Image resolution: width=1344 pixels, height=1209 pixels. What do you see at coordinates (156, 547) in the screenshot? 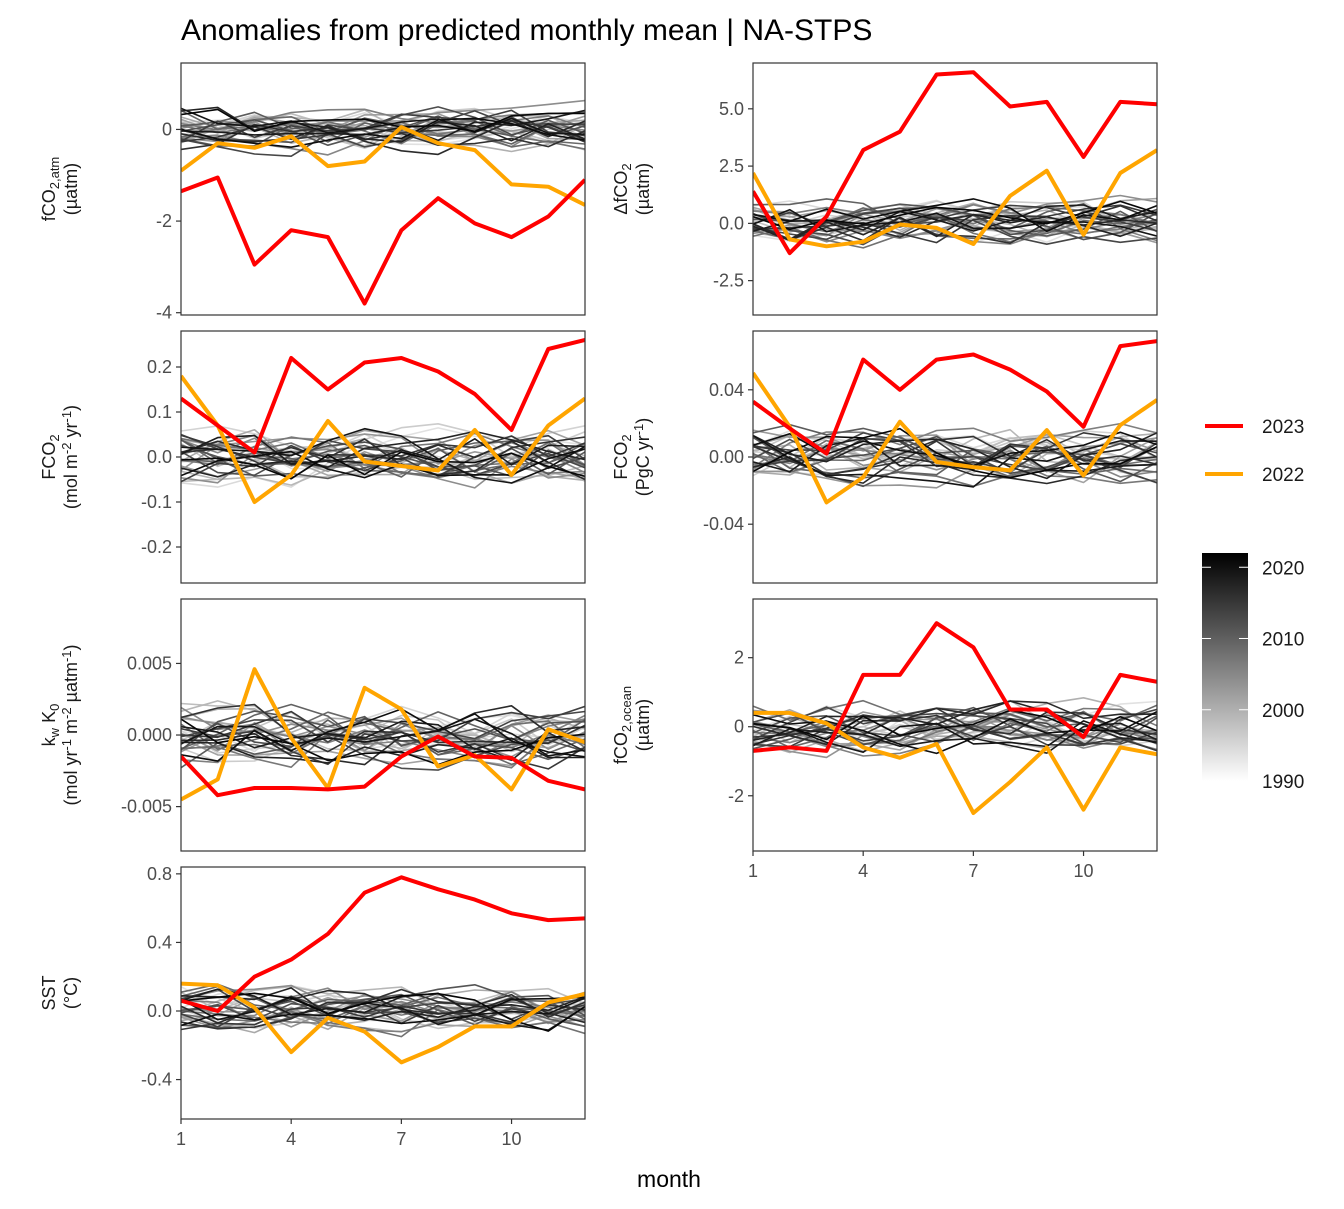
I see `y-tick-label: -0.2` at bounding box center [156, 547].